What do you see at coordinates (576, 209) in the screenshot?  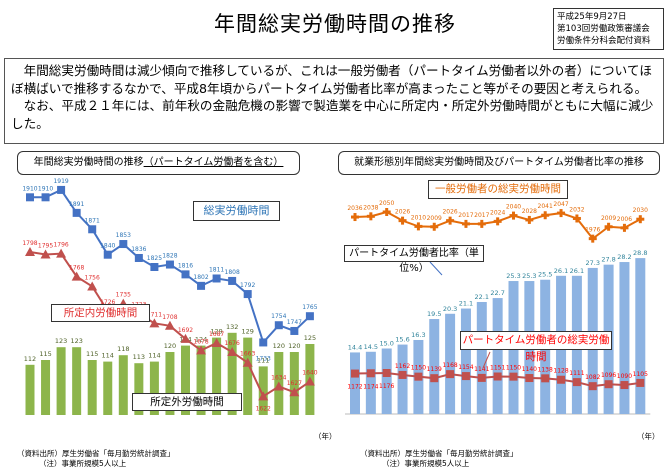 I see `data-label-regular: 2032` at bounding box center [576, 209].